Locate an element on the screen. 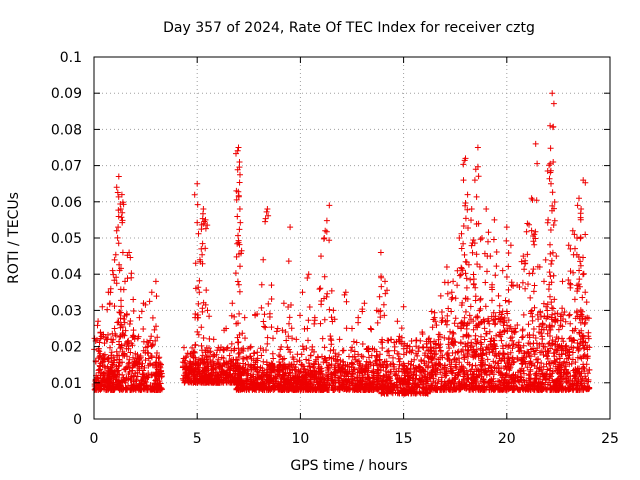  y-tick-label: 0.01 is located at coordinates (66, 384).